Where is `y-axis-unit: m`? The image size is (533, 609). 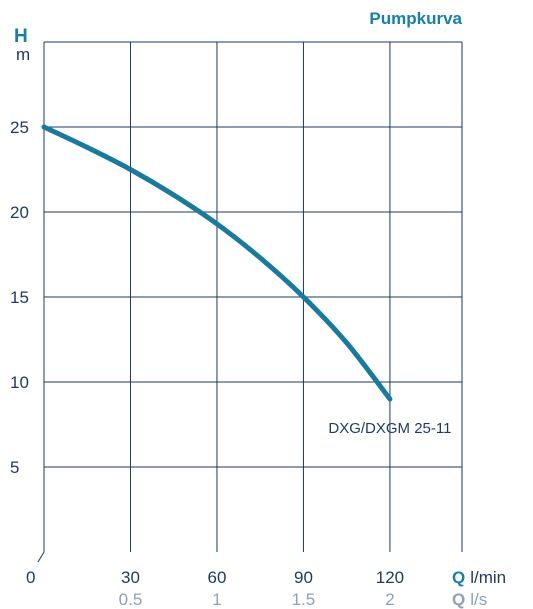 y-axis-unit: m is located at coordinates (23, 54).